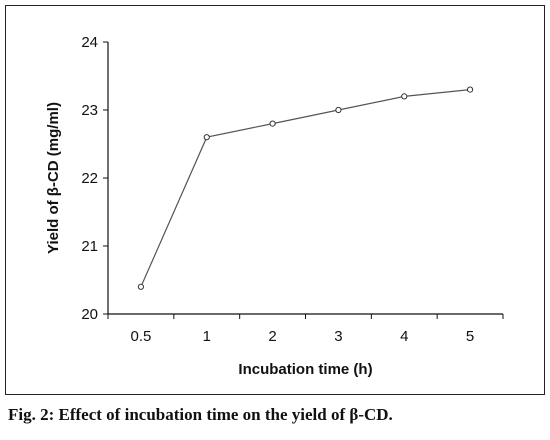  I want to click on x-axis-title: Incubation time (h), so click(305, 369).